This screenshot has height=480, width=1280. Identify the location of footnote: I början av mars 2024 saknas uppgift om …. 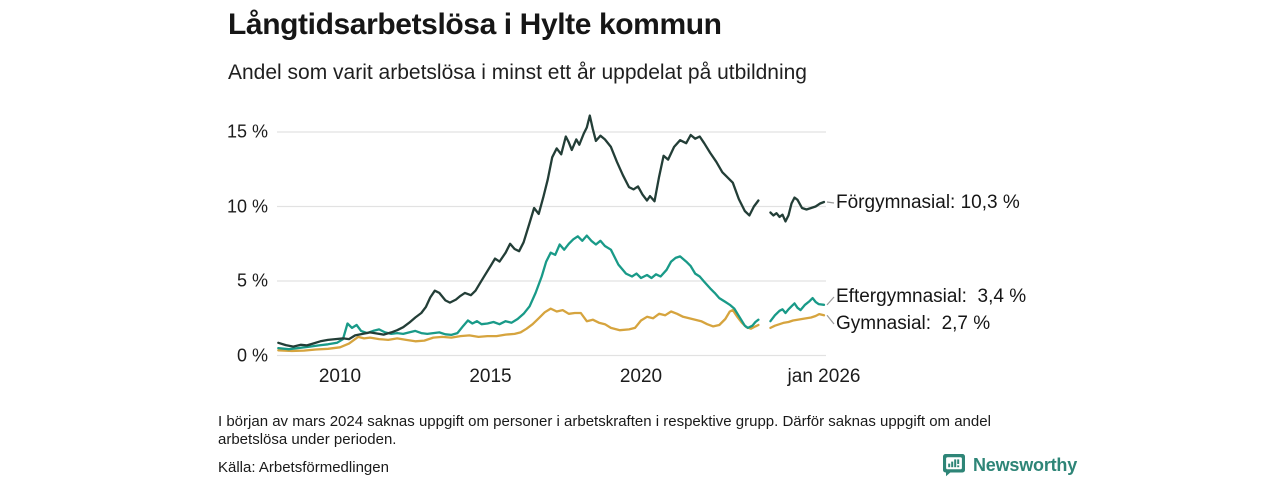
(604, 430).